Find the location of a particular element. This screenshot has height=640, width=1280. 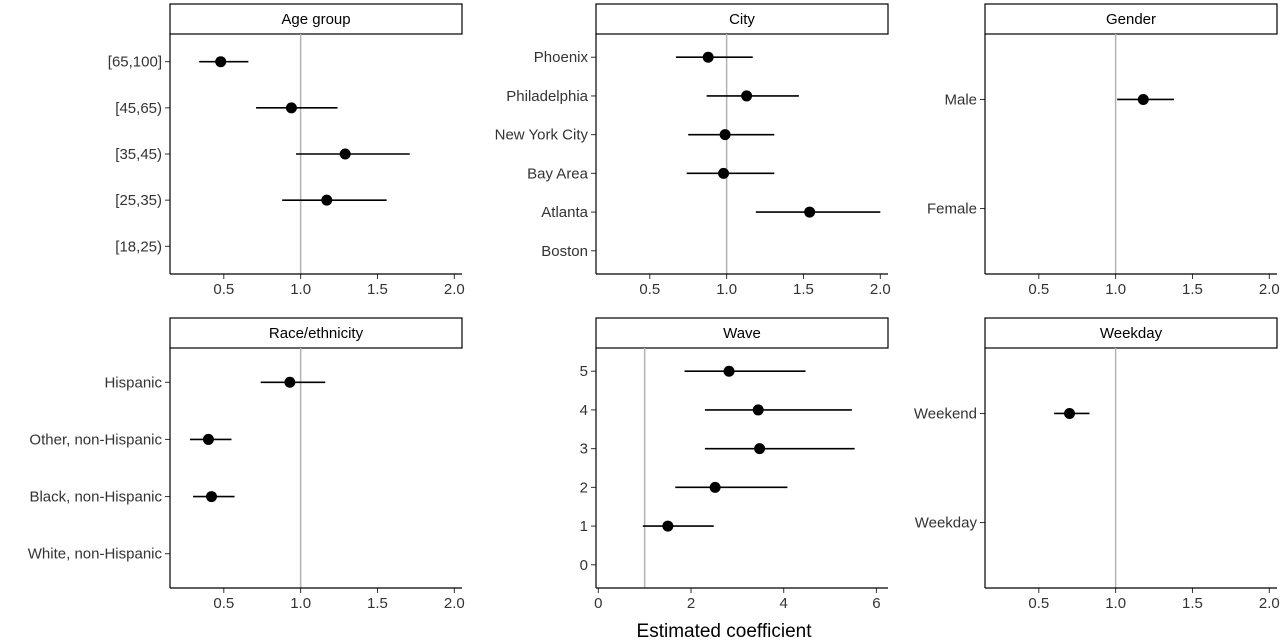

x-tick-label: 4 is located at coordinates (784, 603).